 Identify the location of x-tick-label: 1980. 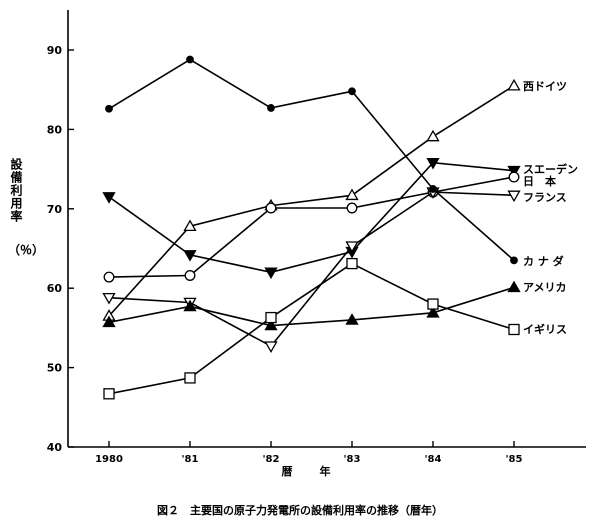
(109, 459).